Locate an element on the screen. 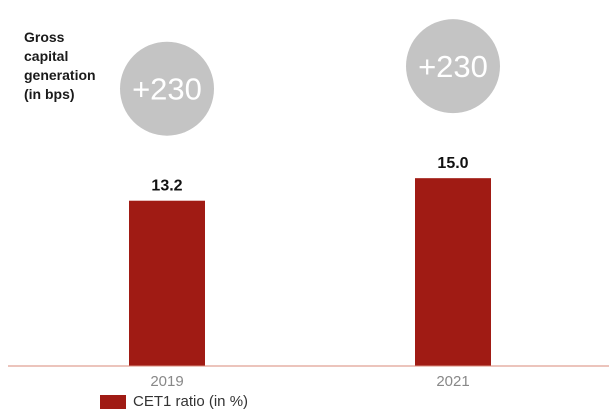  badge-circle-2019 is located at coordinates (167, 88).